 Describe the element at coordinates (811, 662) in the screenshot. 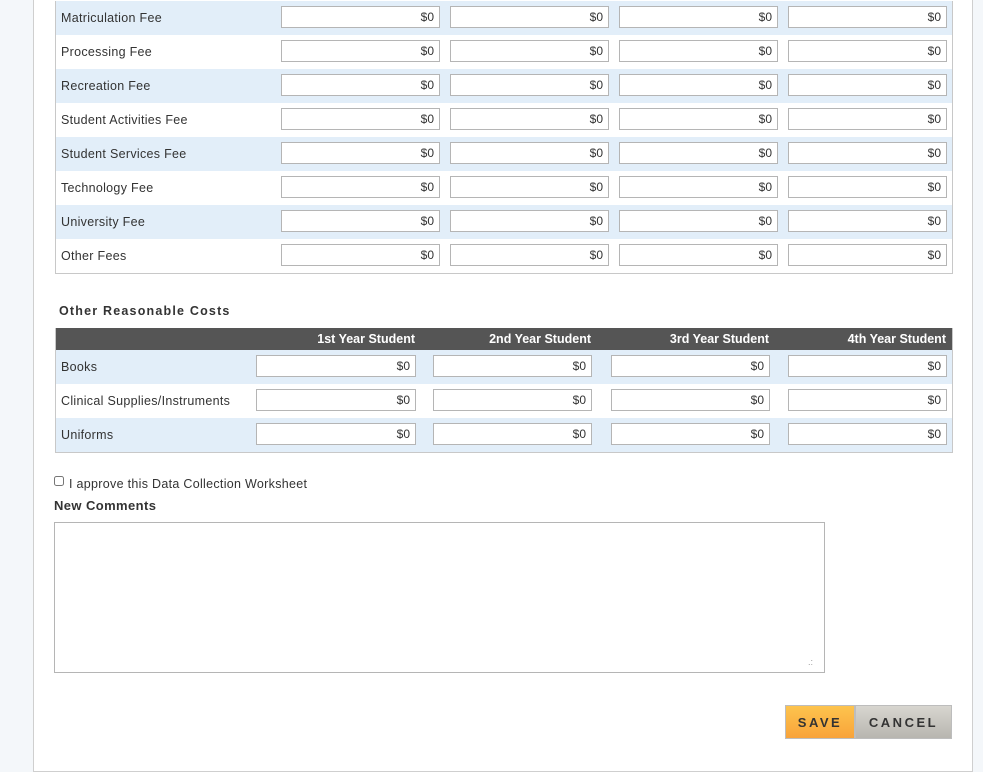

I see `resize-grip-icon: .:` at that location.